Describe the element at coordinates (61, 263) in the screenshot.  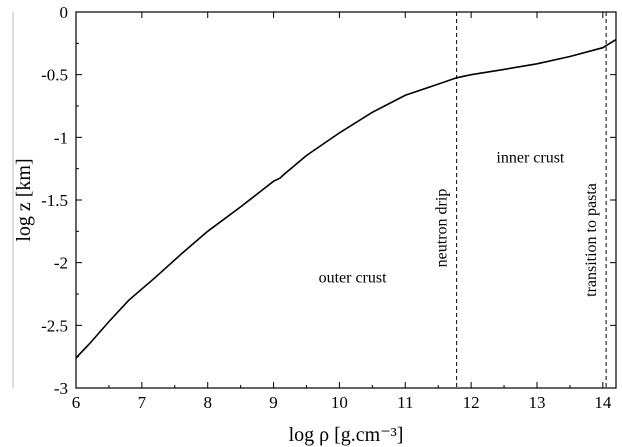
I see `y-tick-label: -2` at that location.